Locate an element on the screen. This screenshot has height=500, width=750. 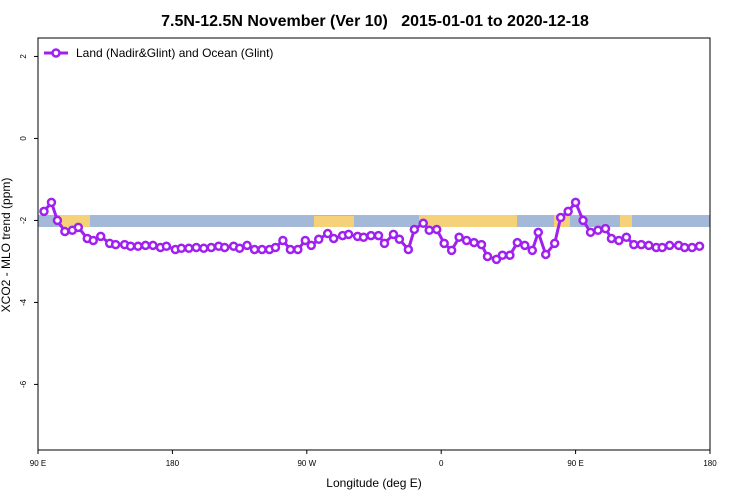
legend-label: Land (Nadir&Glint) and Ocean (Glint) is located at coordinates (174, 53).